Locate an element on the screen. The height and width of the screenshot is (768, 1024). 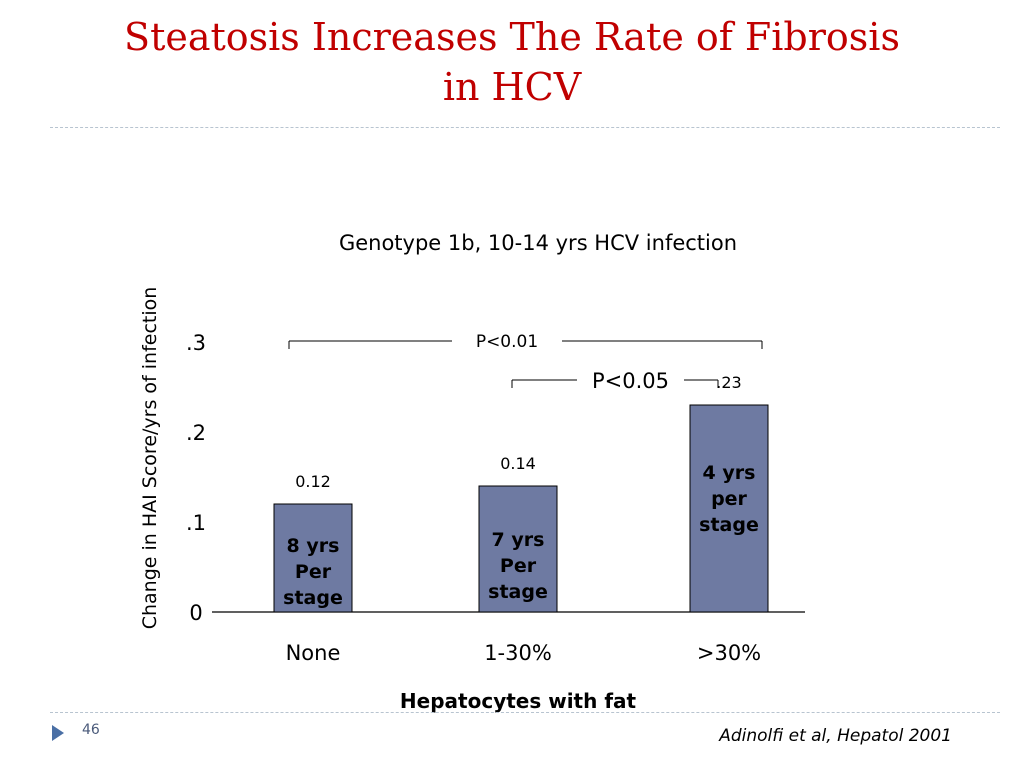
bar-annotation: per is located at coordinates (729, 499).